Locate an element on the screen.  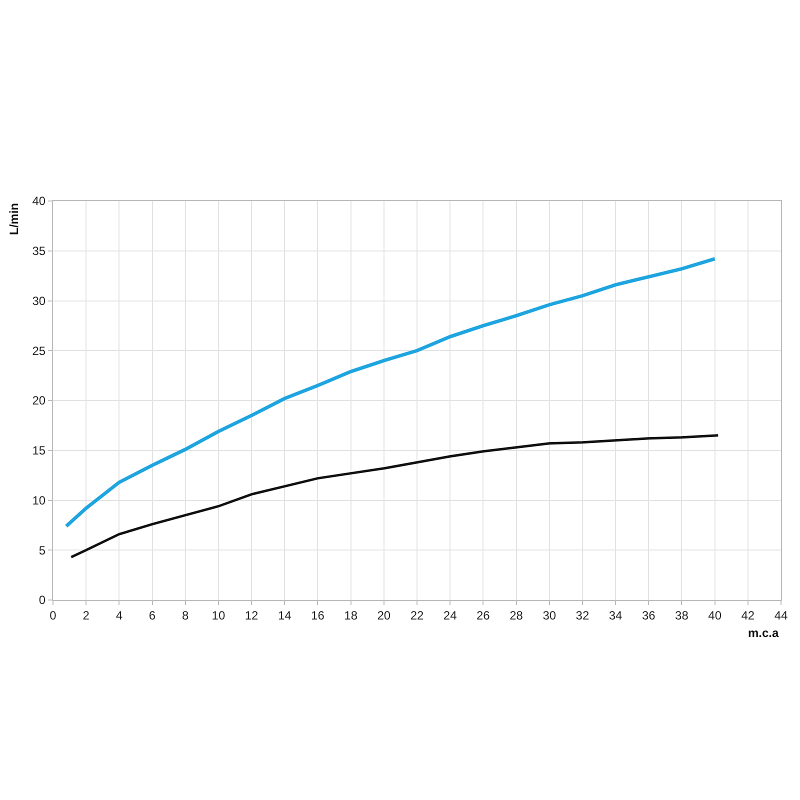
x-tick-label: 8 is located at coordinates (186, 615).